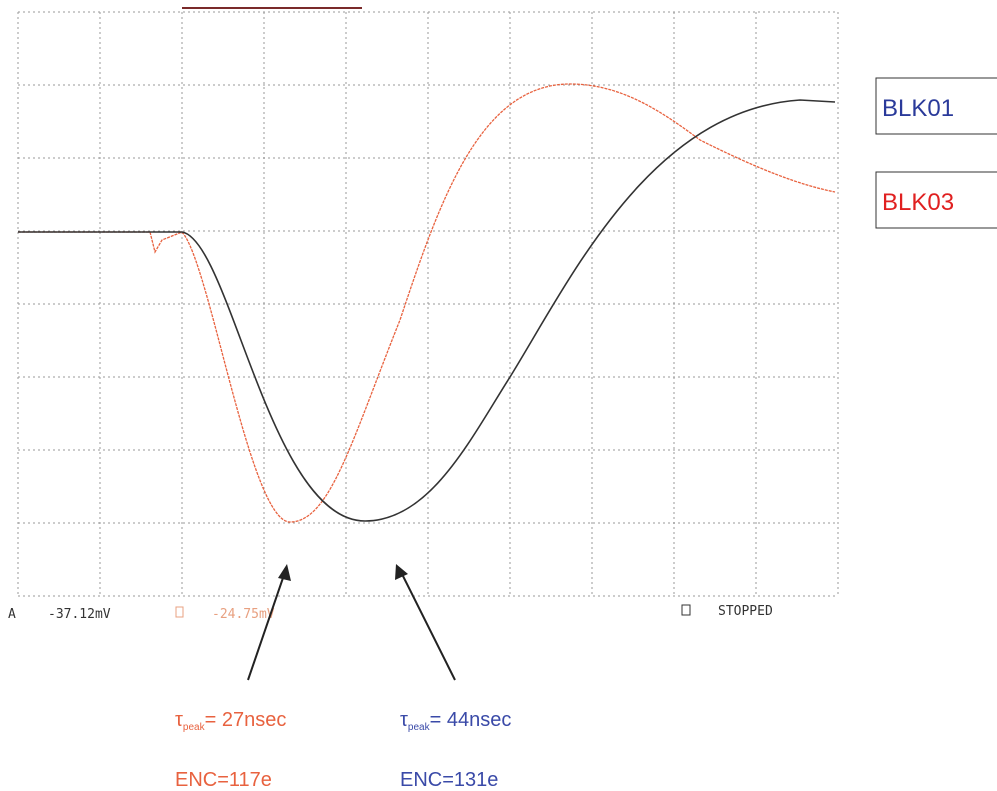  Describe the element at coordinates (918, 202) in the screenshot. I see `legend-label: BLK03` at that location.